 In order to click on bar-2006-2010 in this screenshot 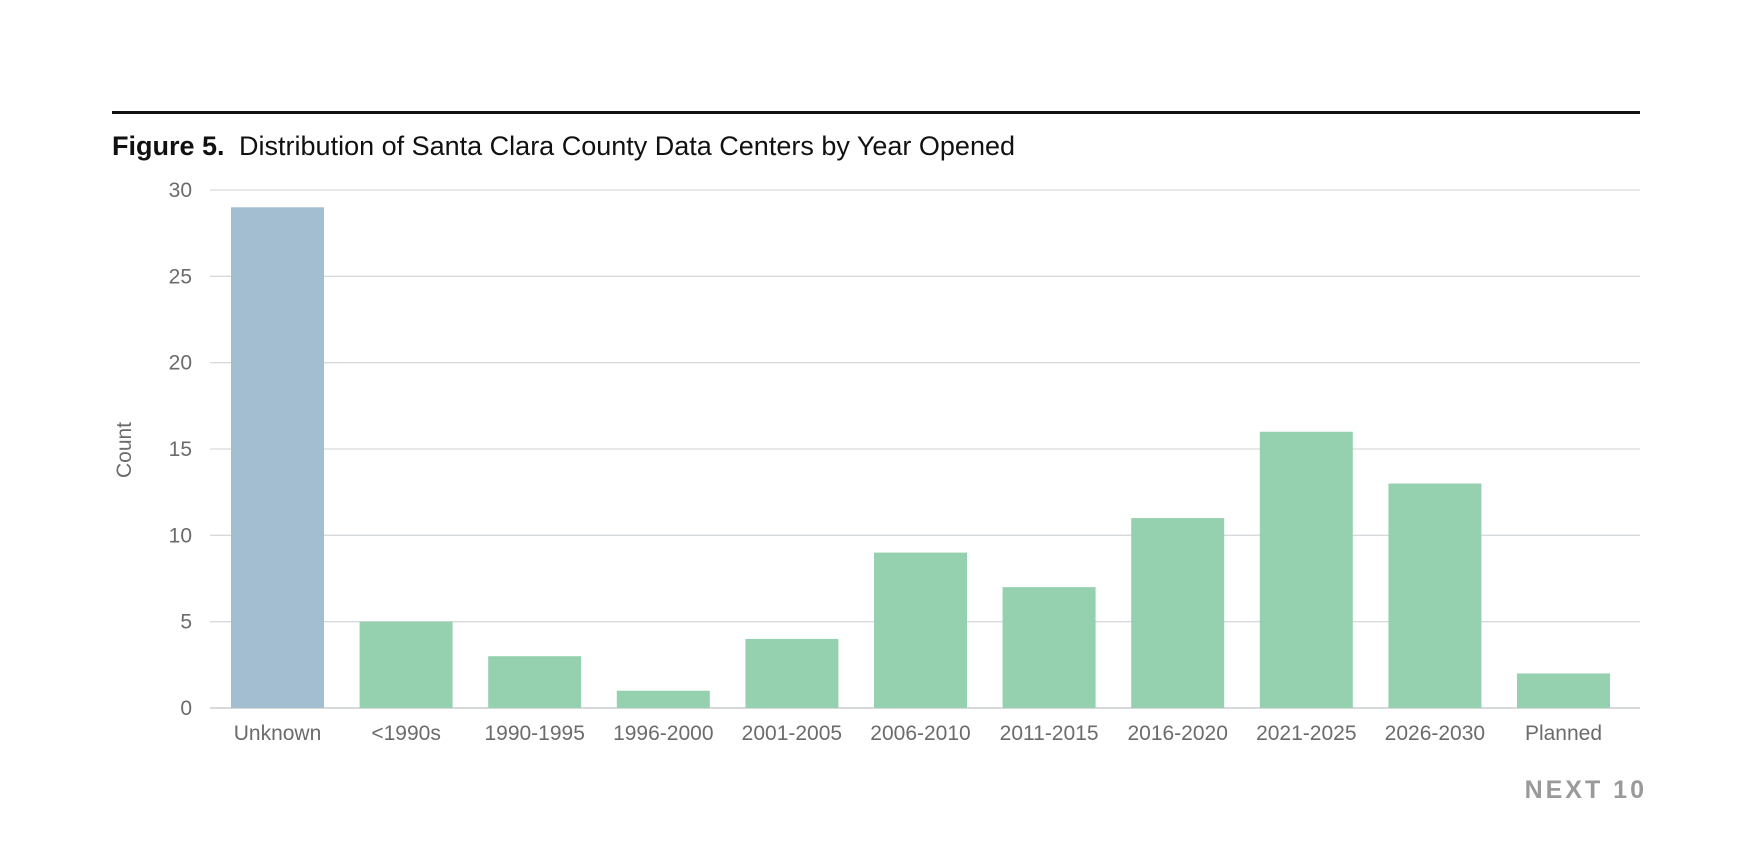, I will do `click(920, 630)`.